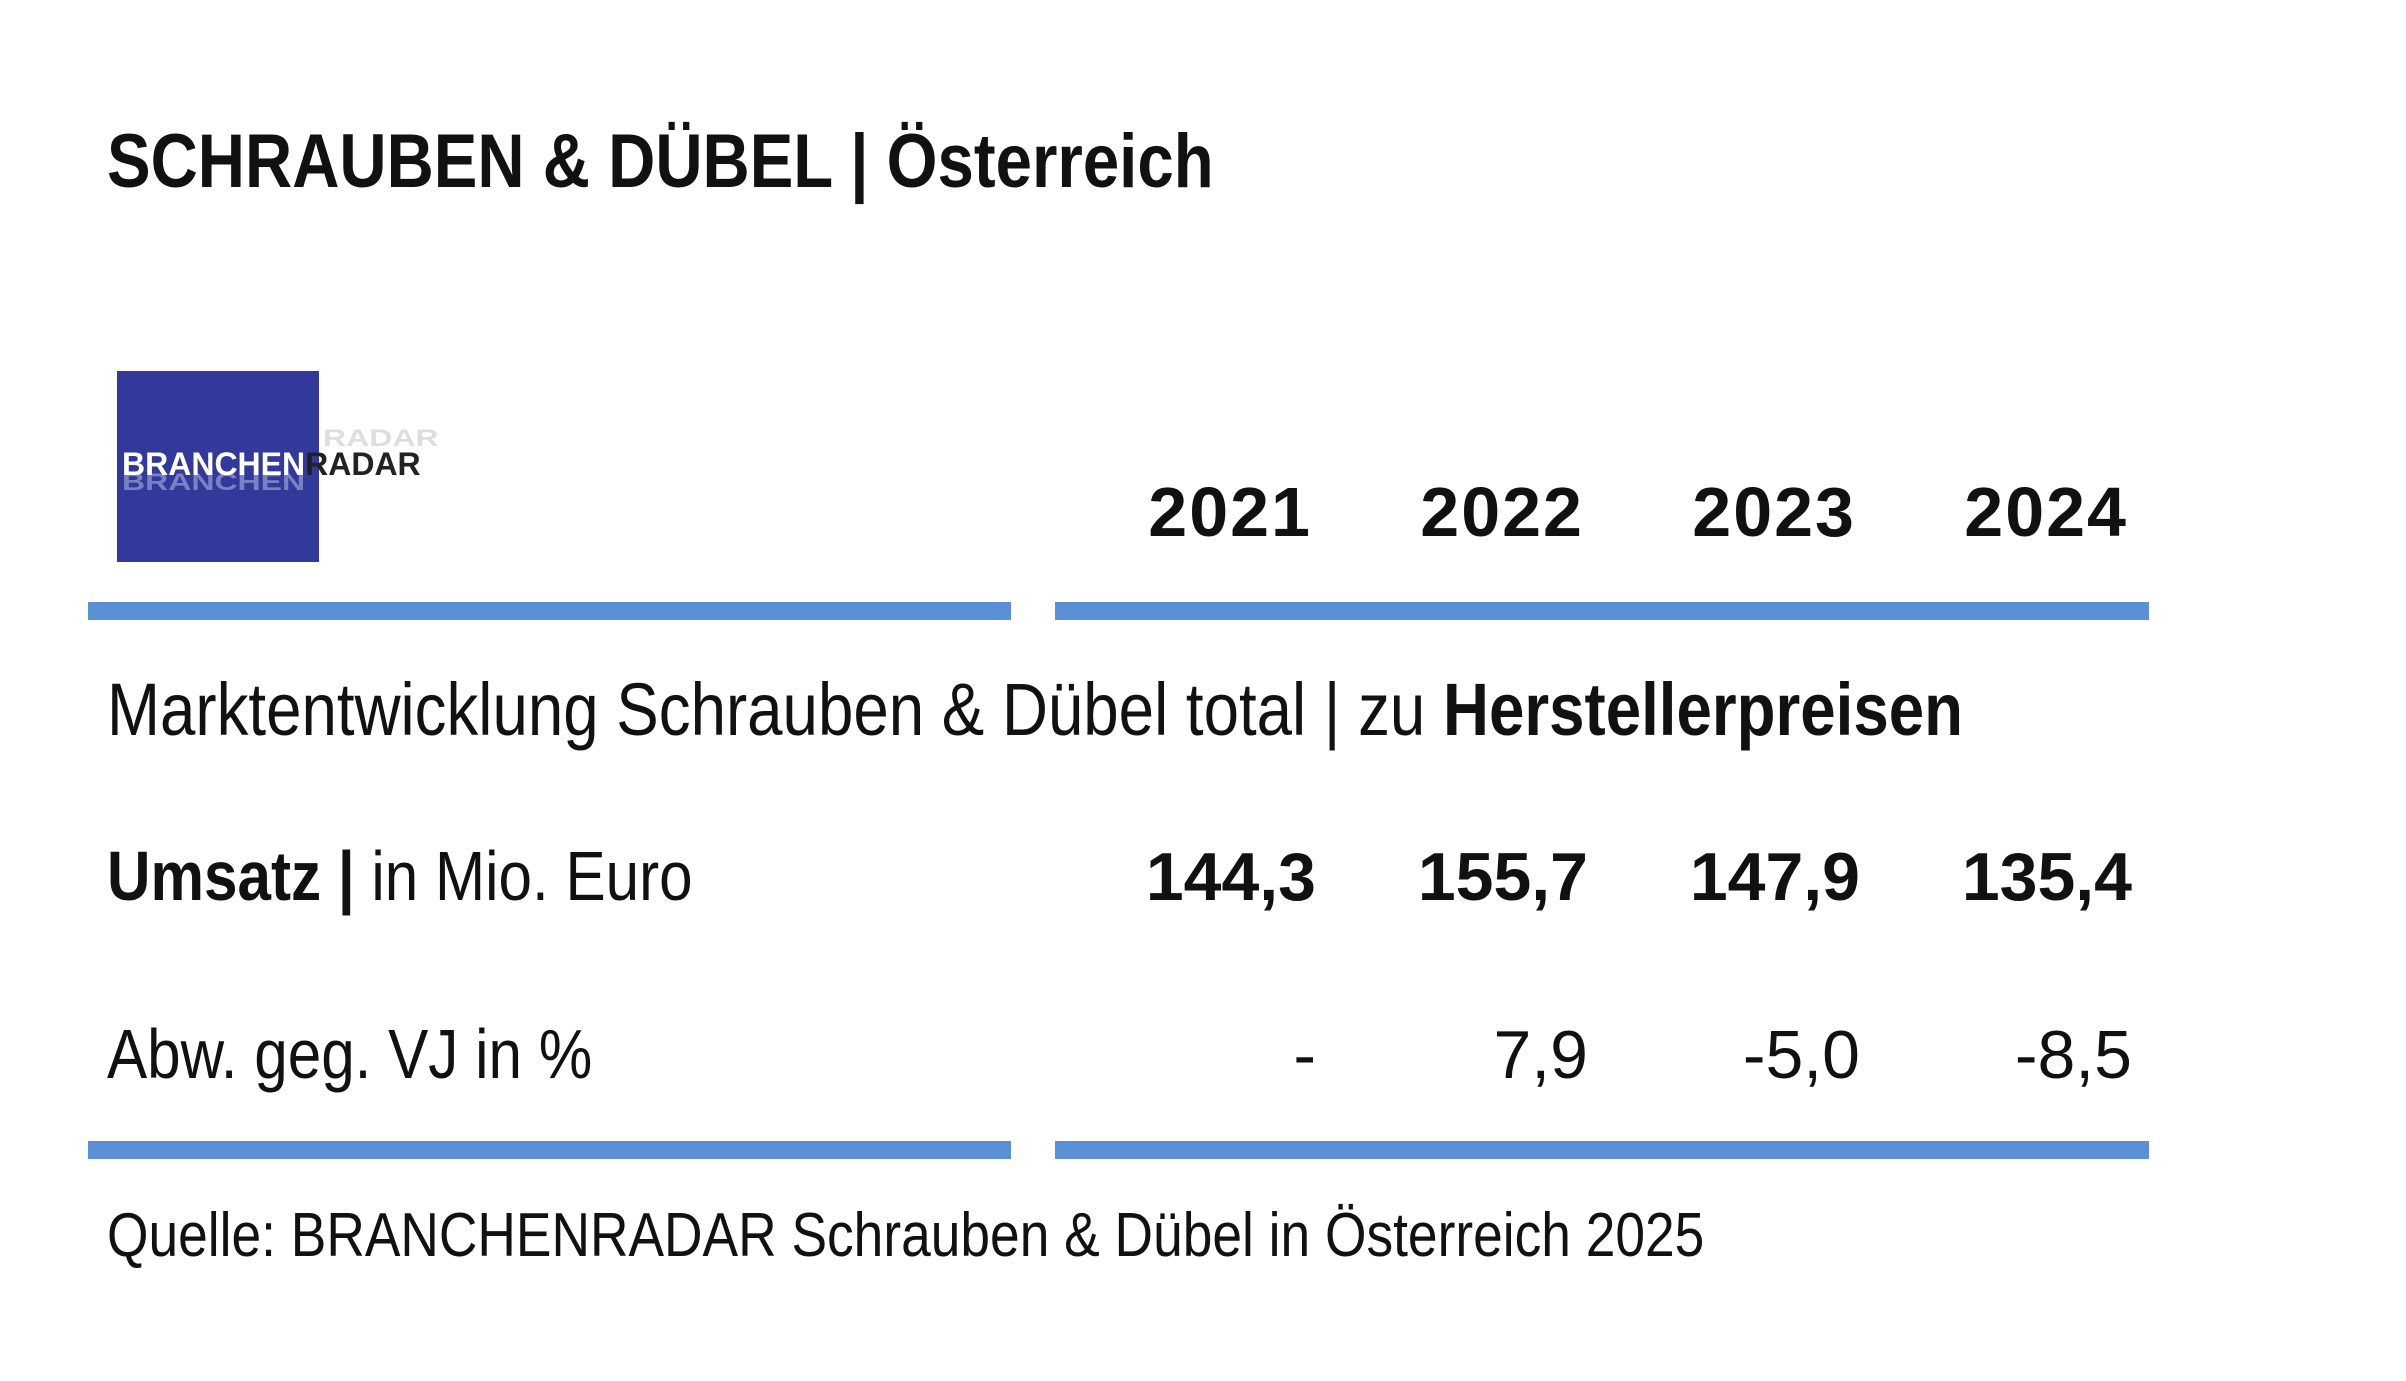 Image resolution: width=2406 pixels, height=1381 pixels. I want to click on header-rule-right, so click(1602, 611).